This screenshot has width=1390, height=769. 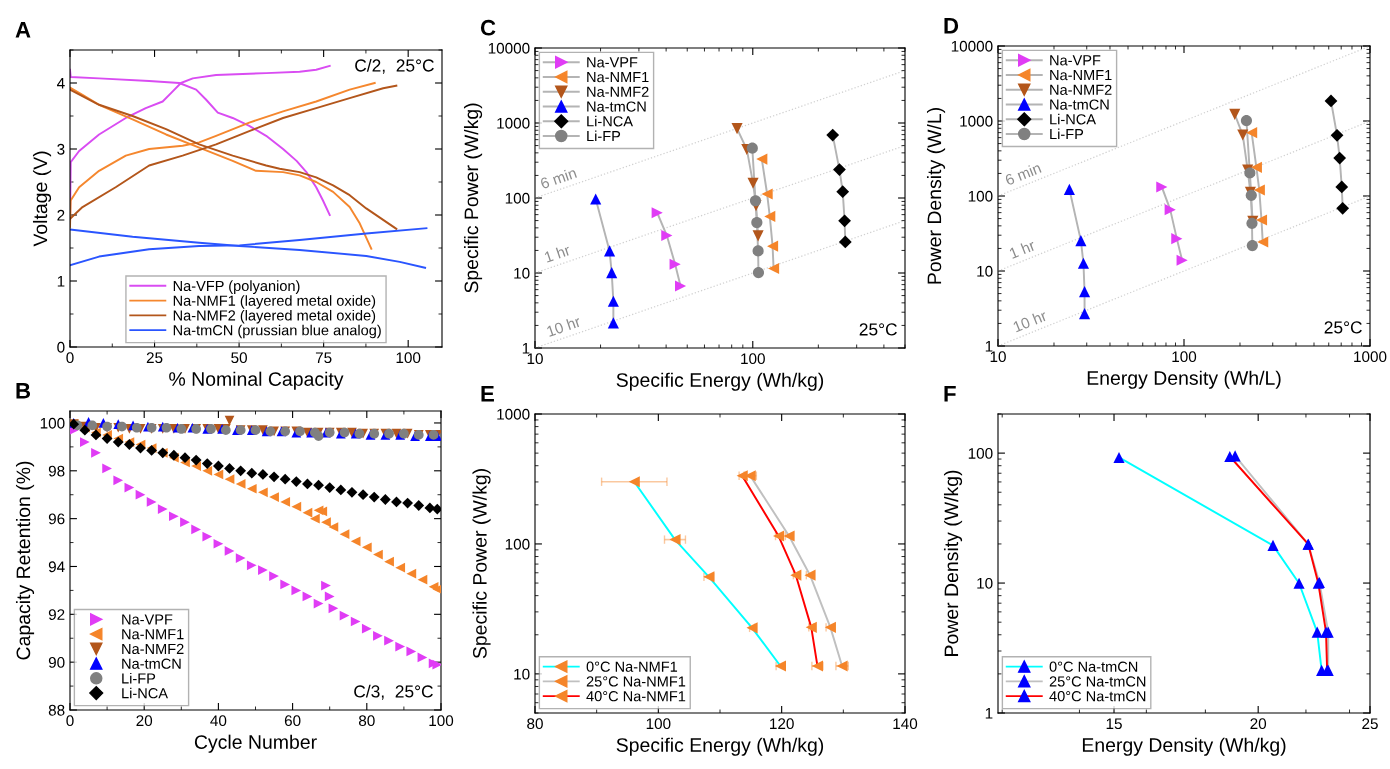 What do you see at coordinates (636, 681) in the screenshot?
I see `legend-label: 25°C Na-NMF1` at bounding box center [636, 681].